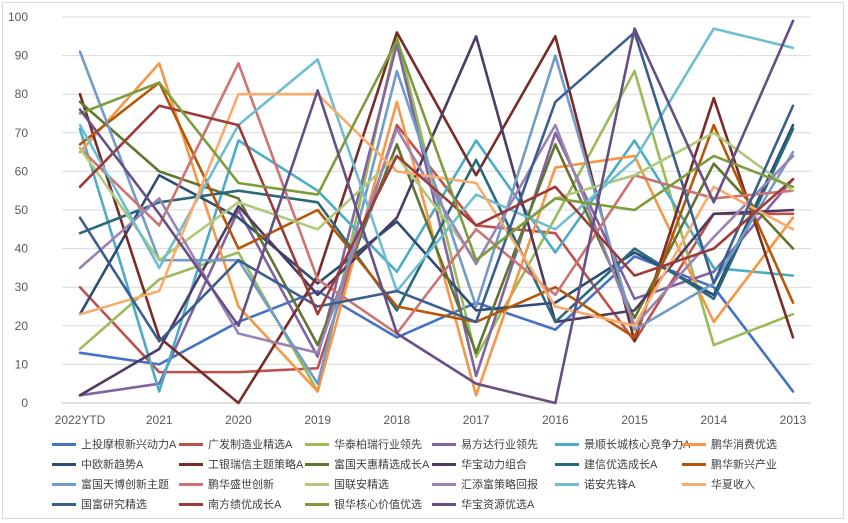 This screenshot has height=523, width=848. I want to click on y-tick-label: 70, so click(22, 133).